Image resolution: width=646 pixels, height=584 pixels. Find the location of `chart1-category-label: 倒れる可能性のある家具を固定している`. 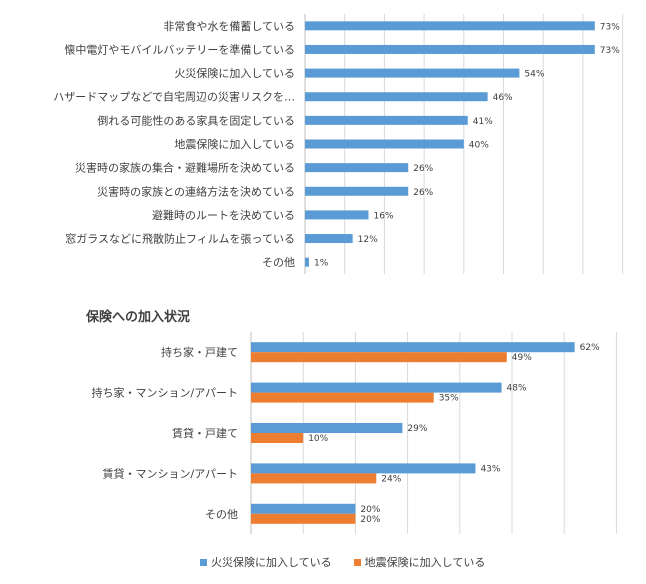

chart1-category-label: 倒れる可能性のある家具を固定している is located at coordinates (196, 120).